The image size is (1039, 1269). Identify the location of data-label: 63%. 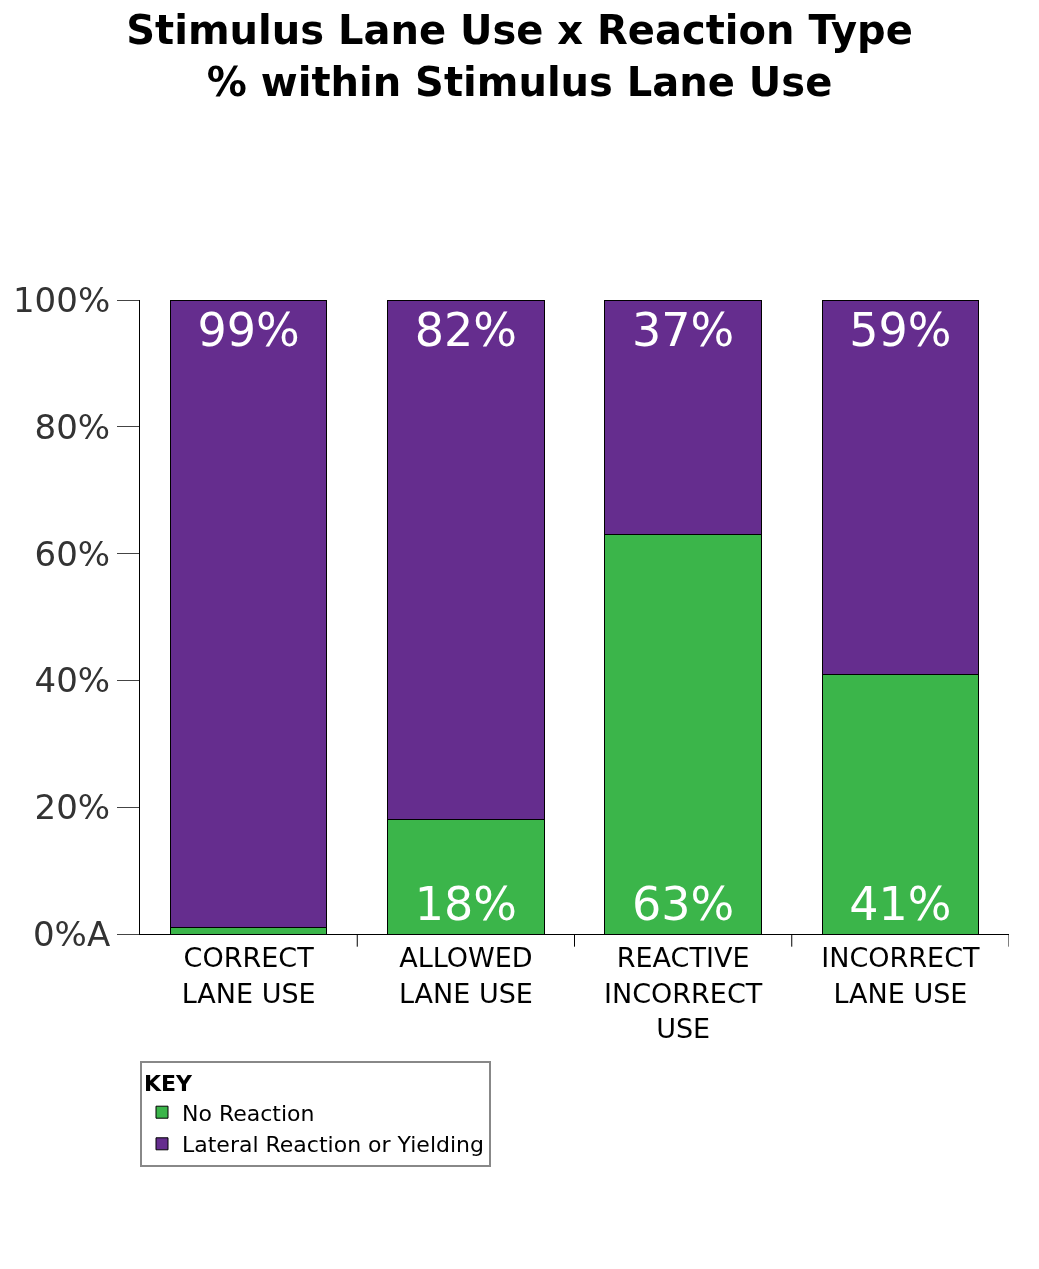
(683, 904).